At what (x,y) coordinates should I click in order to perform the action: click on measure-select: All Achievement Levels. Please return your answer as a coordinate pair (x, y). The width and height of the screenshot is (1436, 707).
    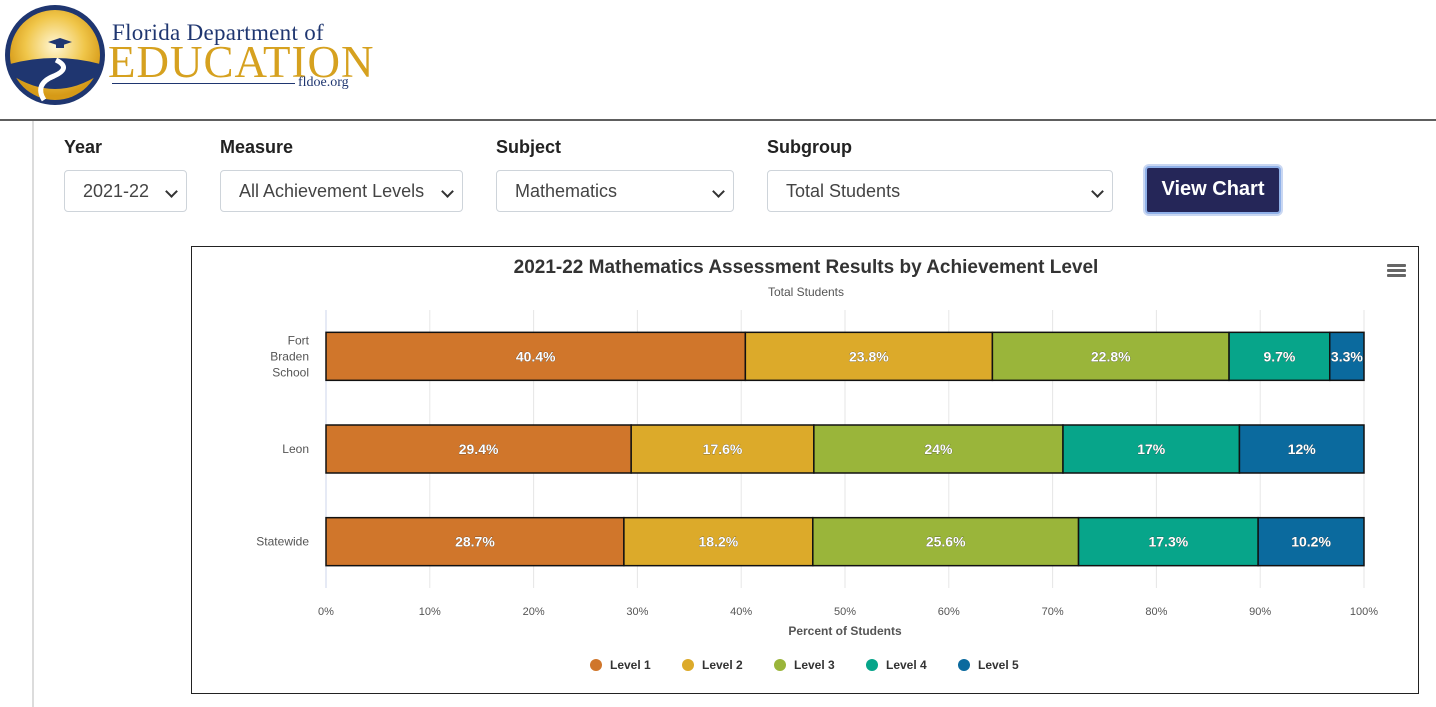
    Looking at the image, I should click on (341, 191).